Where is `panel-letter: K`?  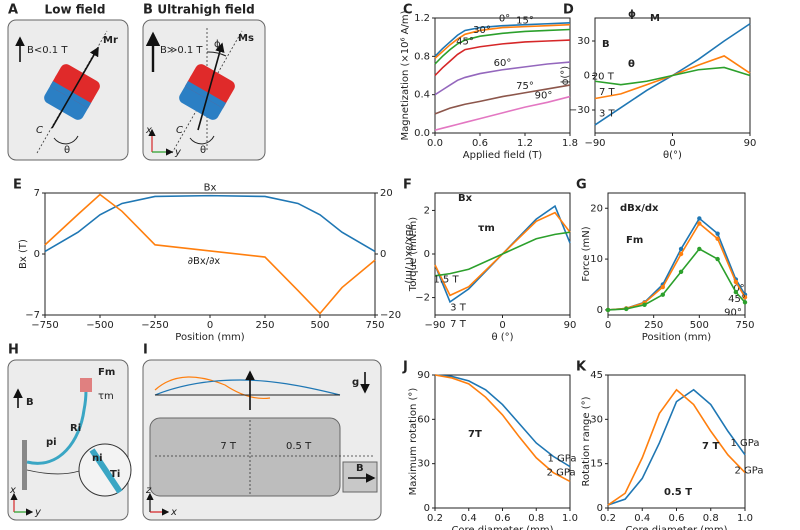
panel-letter: K is located at coordinates (581, 367).